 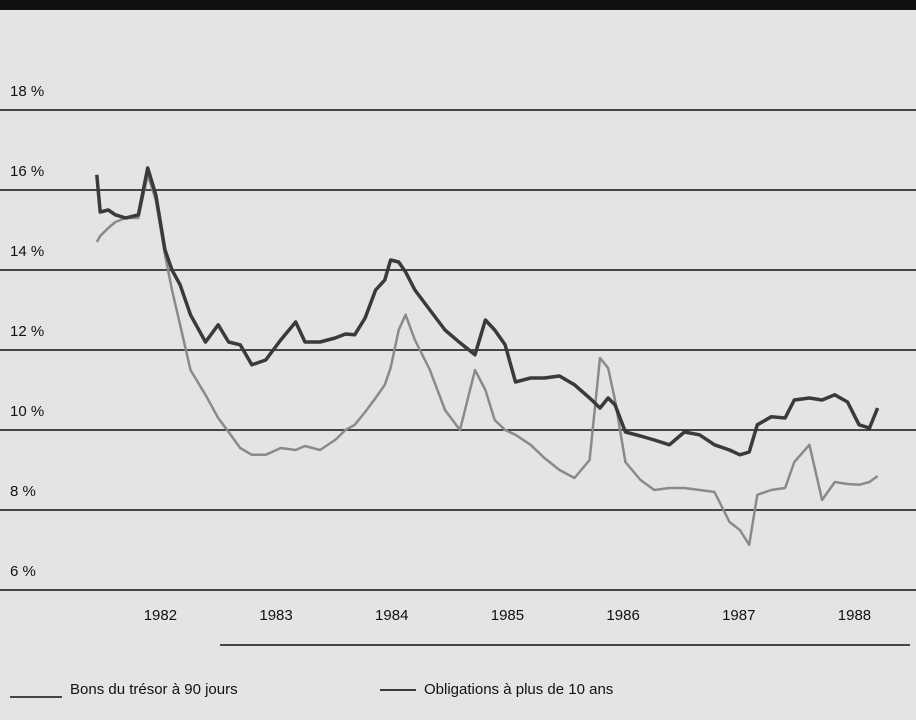 I want to click on x-tick-label: 1982, so click(x=160, y=615).